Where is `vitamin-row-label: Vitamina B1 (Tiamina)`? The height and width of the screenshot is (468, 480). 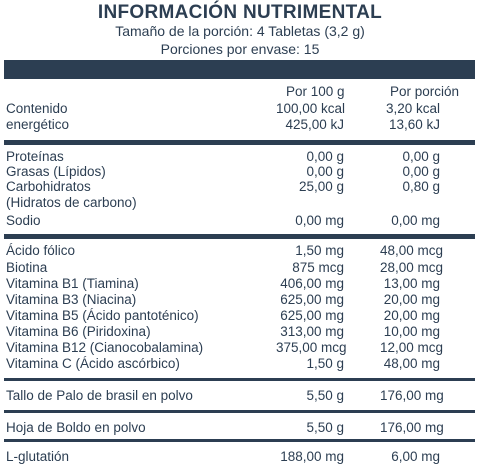 vitamin-row-label: Vitamina B1 (Tiamina) is located at coordinates (72, 283).